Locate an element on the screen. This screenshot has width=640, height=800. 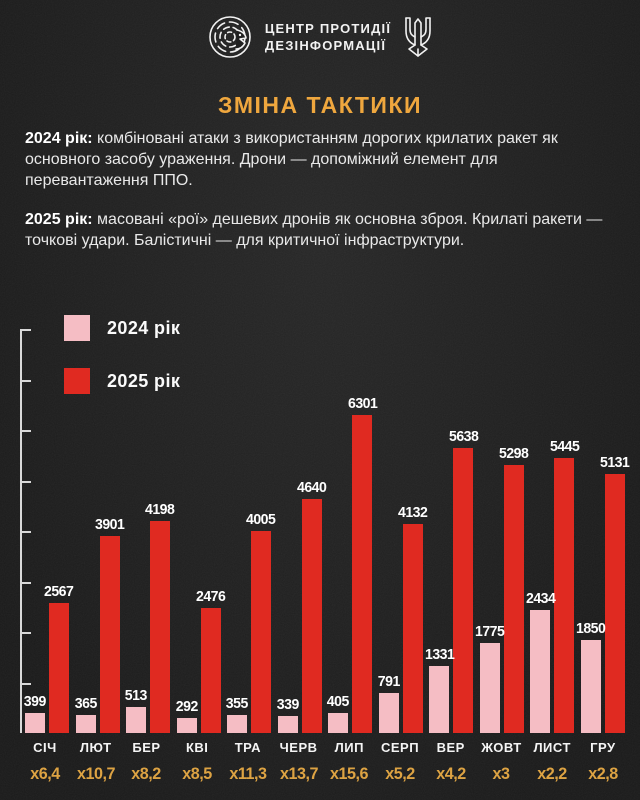
legend-label-2024: 2024 рік is located at coordinates (144, 327).